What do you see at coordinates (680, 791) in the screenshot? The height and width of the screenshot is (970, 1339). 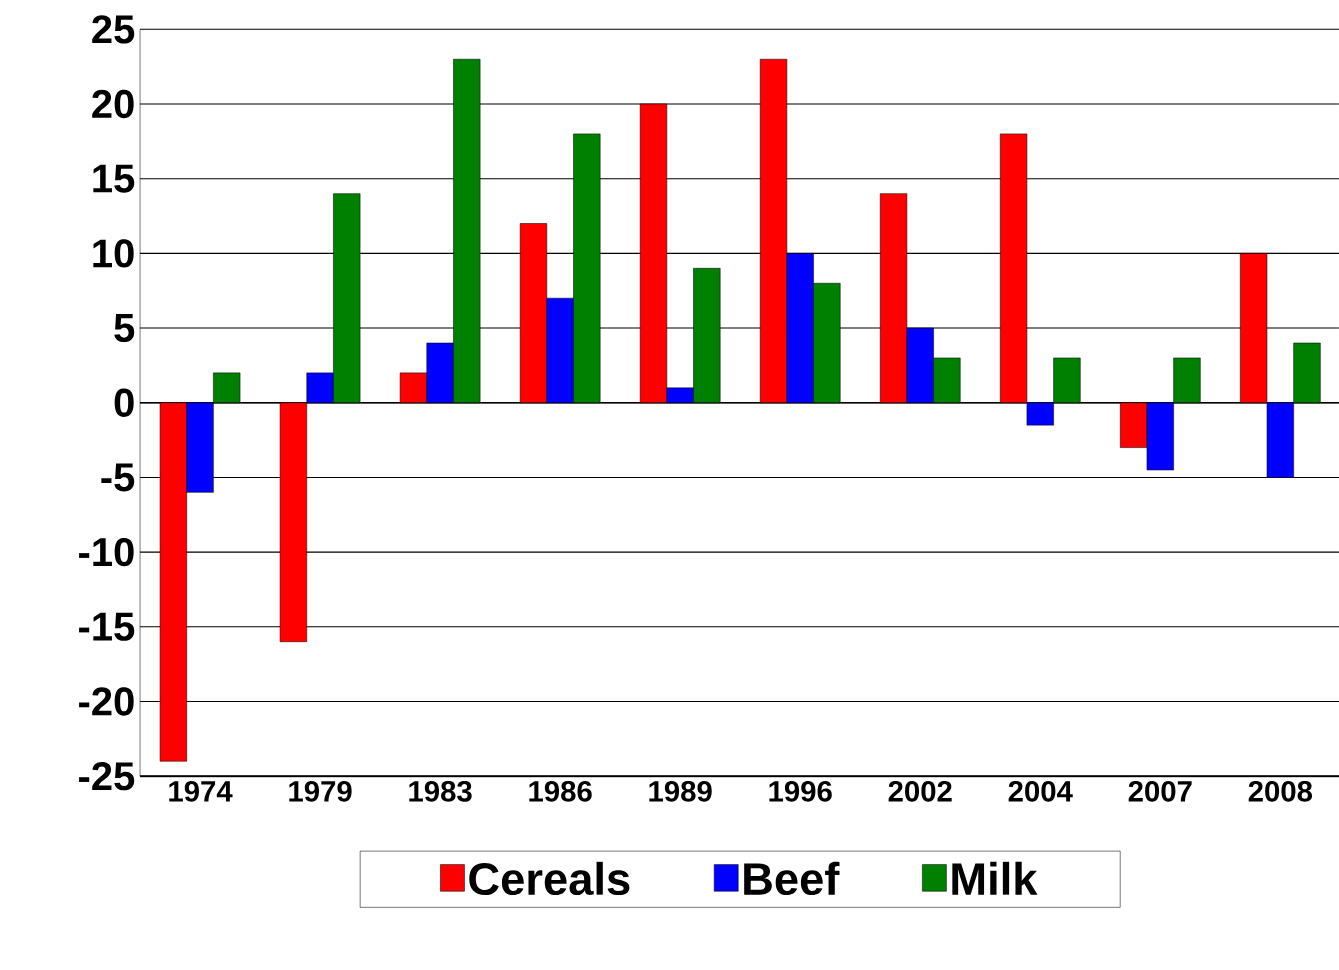 I see `x-tick-label: 1989` at bounding box center [680, 791].